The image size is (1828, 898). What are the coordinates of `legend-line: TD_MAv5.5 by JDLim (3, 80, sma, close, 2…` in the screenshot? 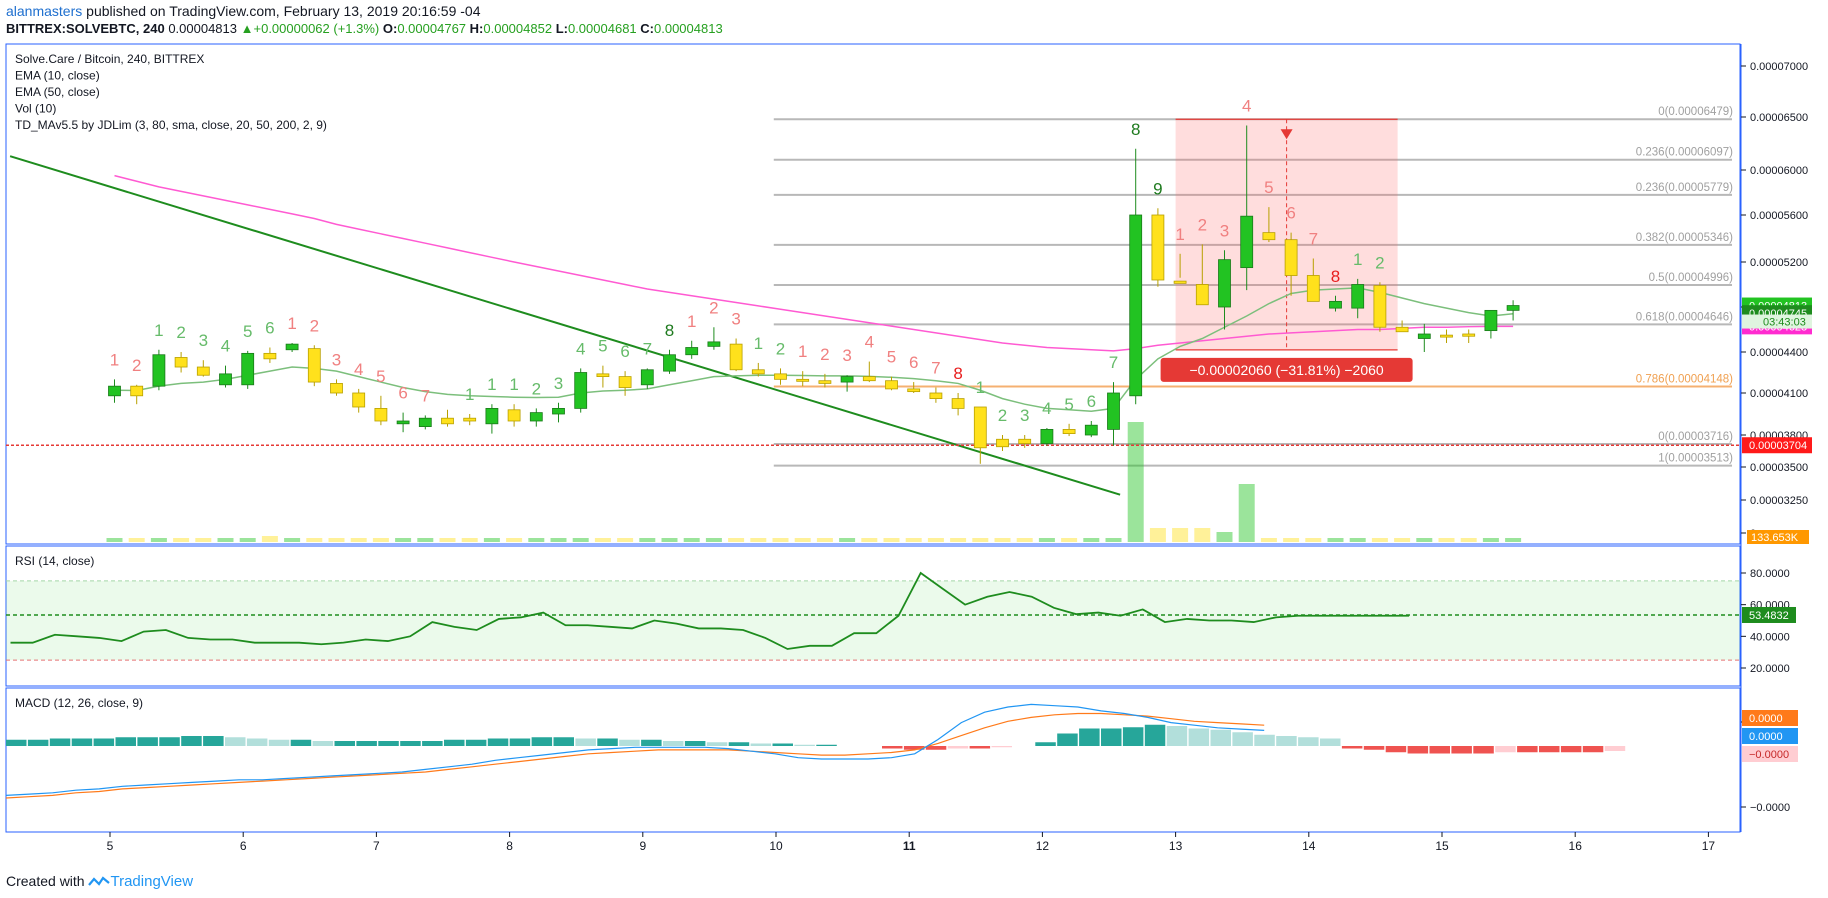 It's located at (171, 125).